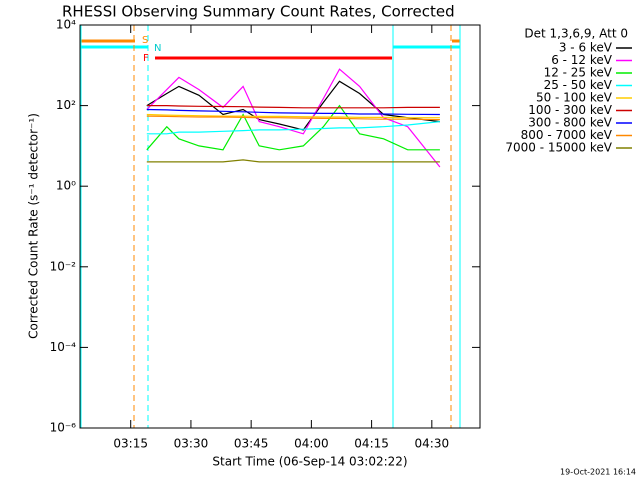 This screenshot has height=480, width=640. What do you see at coordinates (66, 105) in the screenshot?
I see `y-tick-label: 10²` at bounding box center [66, 105].